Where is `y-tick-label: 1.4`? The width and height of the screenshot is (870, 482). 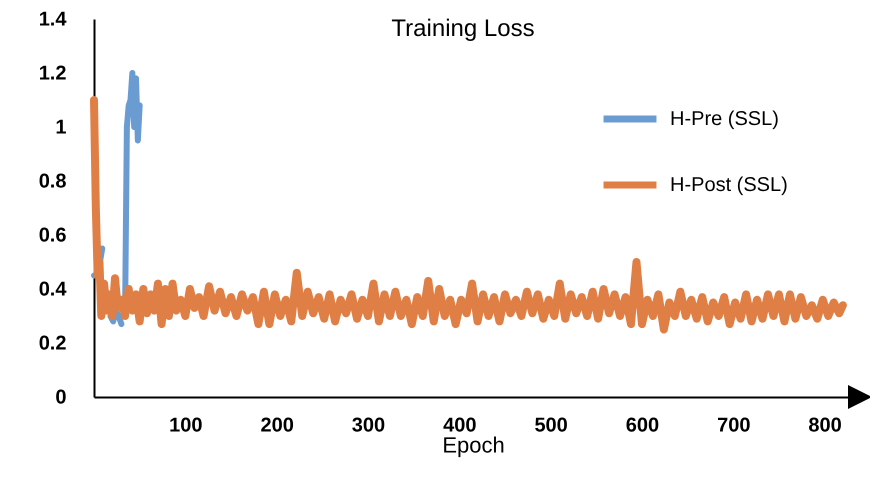
y-tick-label: 1.4 is located at coordinates (53, 19).